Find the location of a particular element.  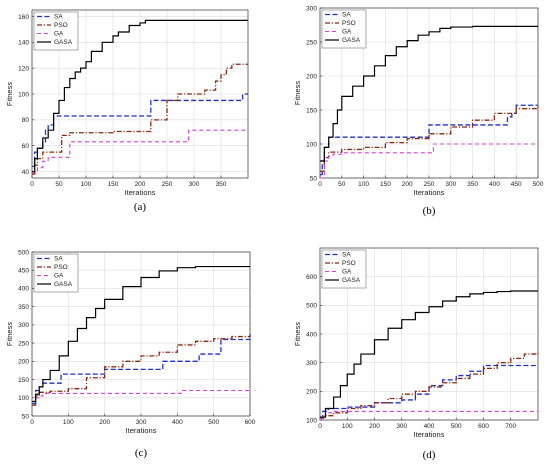

y-tick-label: 80 is located at coordinates (26, 120).